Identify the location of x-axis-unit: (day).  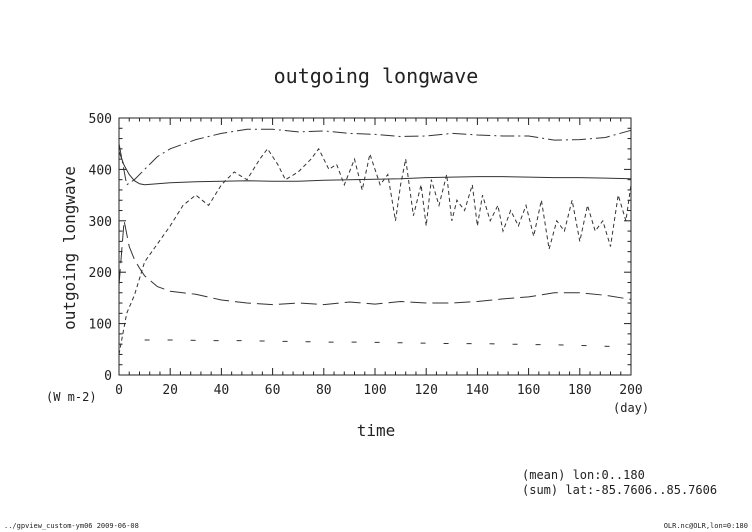
(631, 408).